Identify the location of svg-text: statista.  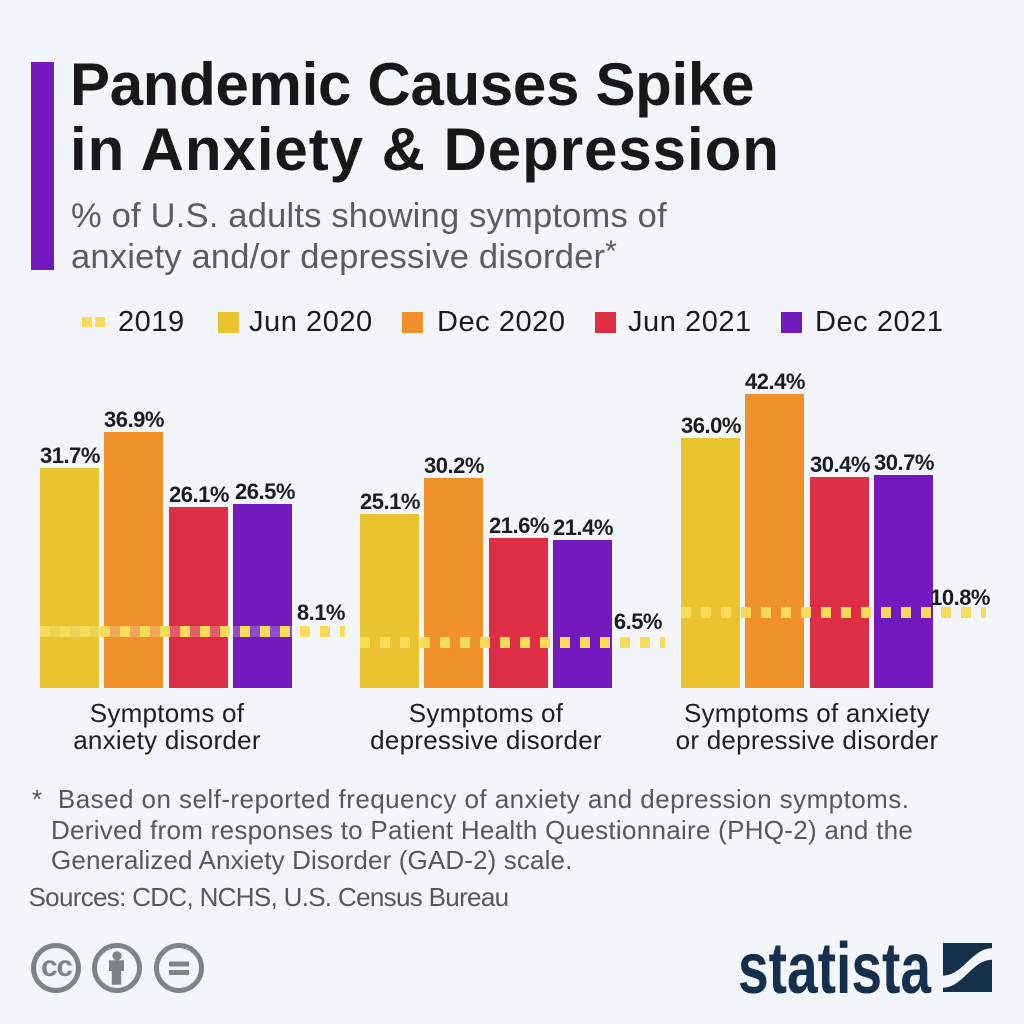
(835, 967).